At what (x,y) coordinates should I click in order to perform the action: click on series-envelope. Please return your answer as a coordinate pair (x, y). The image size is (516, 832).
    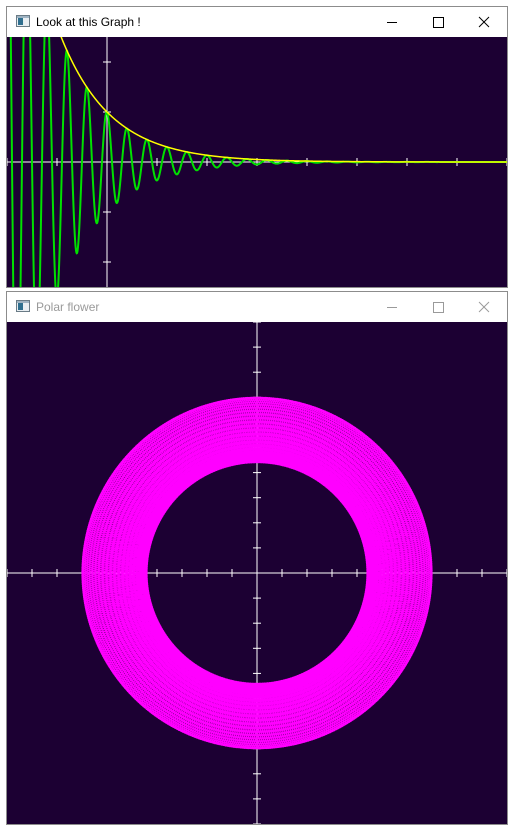
    Looking at the image, I should click on (283, 100).